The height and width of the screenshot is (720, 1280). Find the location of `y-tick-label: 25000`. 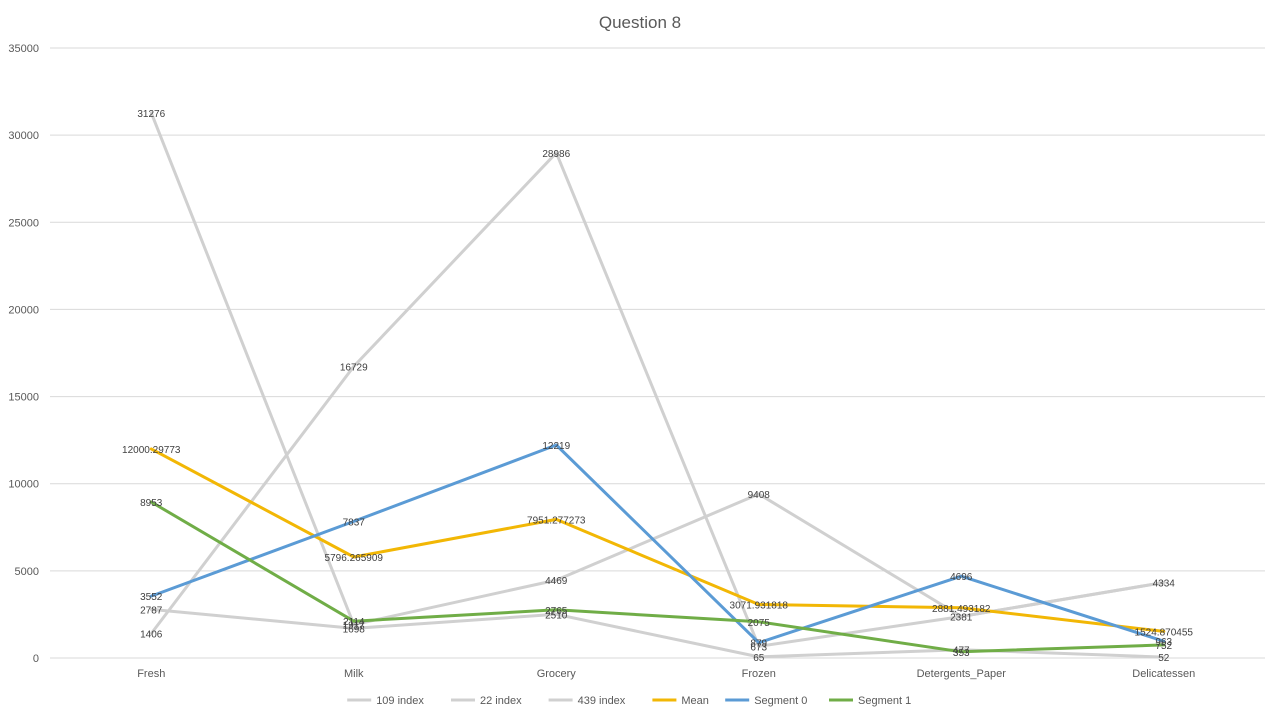

y-tick-label: 25000 is located at coordinates (23, 223).